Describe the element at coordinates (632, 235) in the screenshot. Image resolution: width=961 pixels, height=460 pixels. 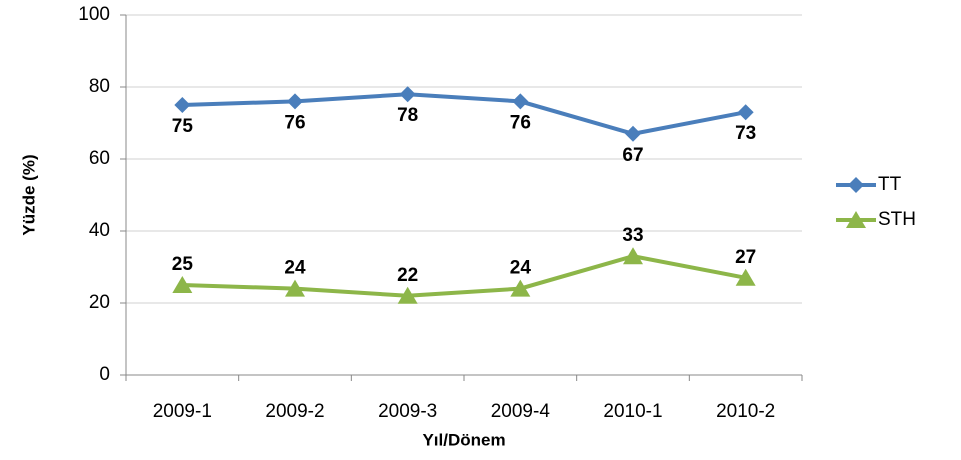
I see `data-label: 33` at that location.